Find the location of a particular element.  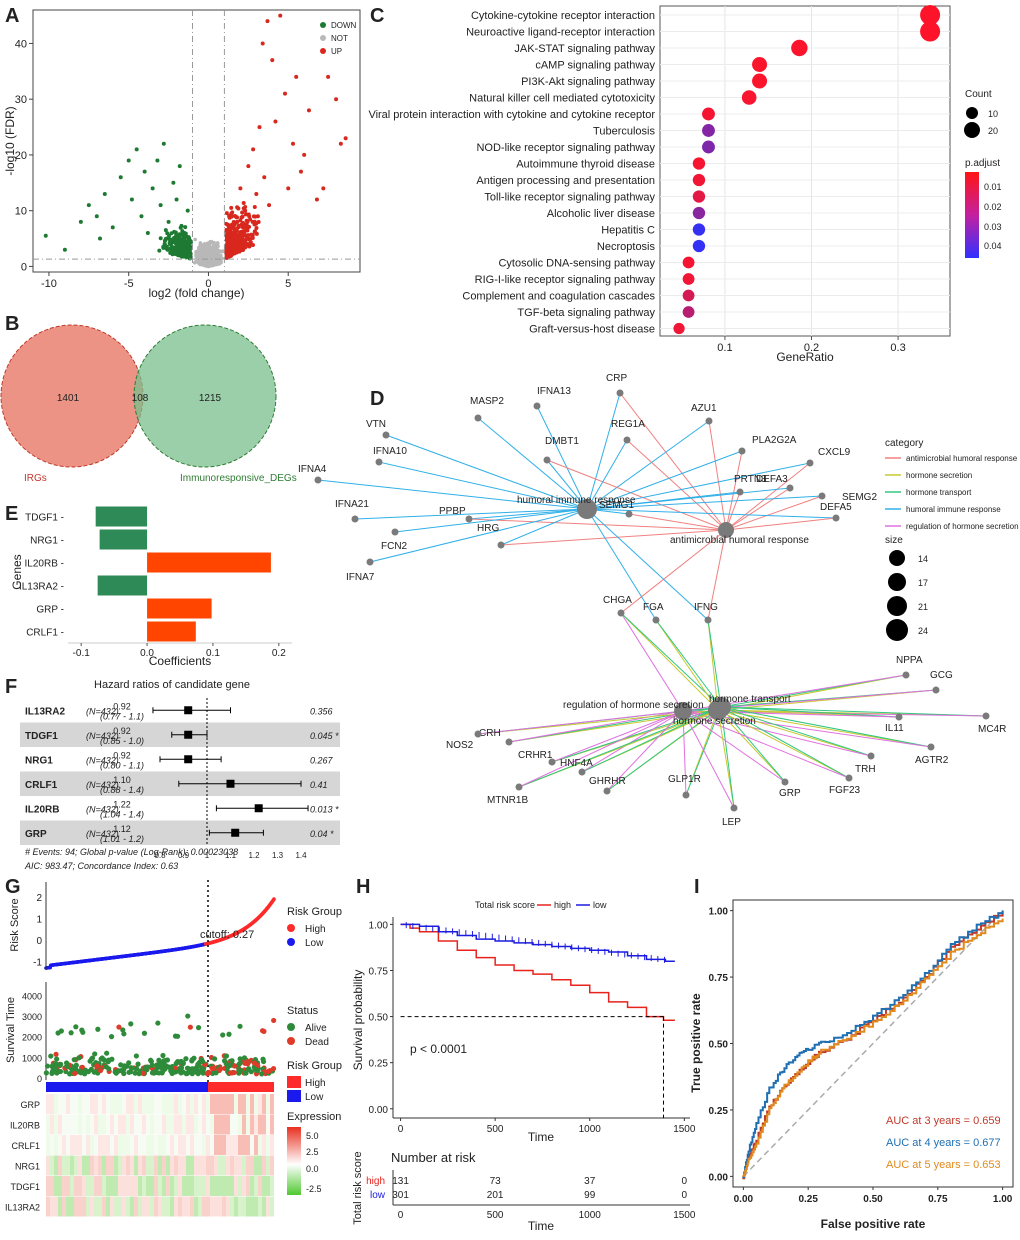

y-axis-label: True positive rate is located at coordinates (696, 1043).